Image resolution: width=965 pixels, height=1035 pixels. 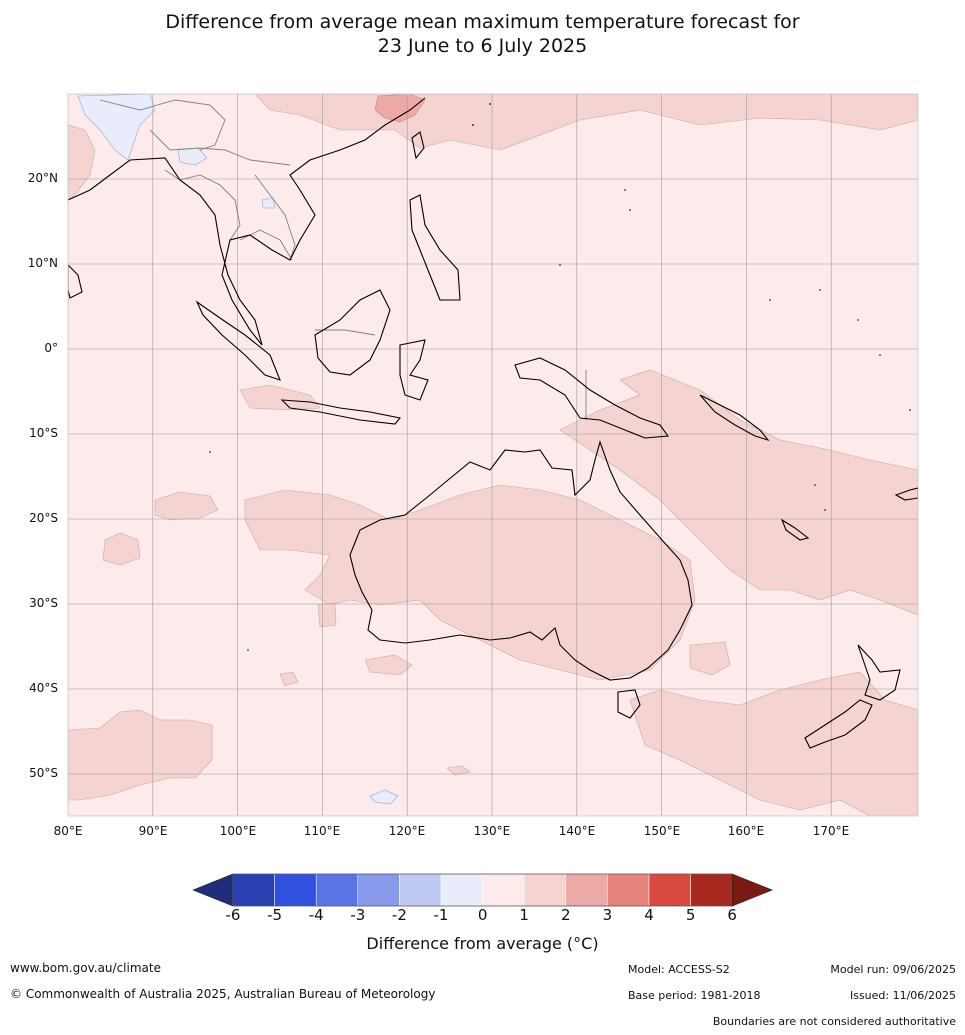 I want to click on lat-label-20s: 20°S, so click(x=43, y=518).